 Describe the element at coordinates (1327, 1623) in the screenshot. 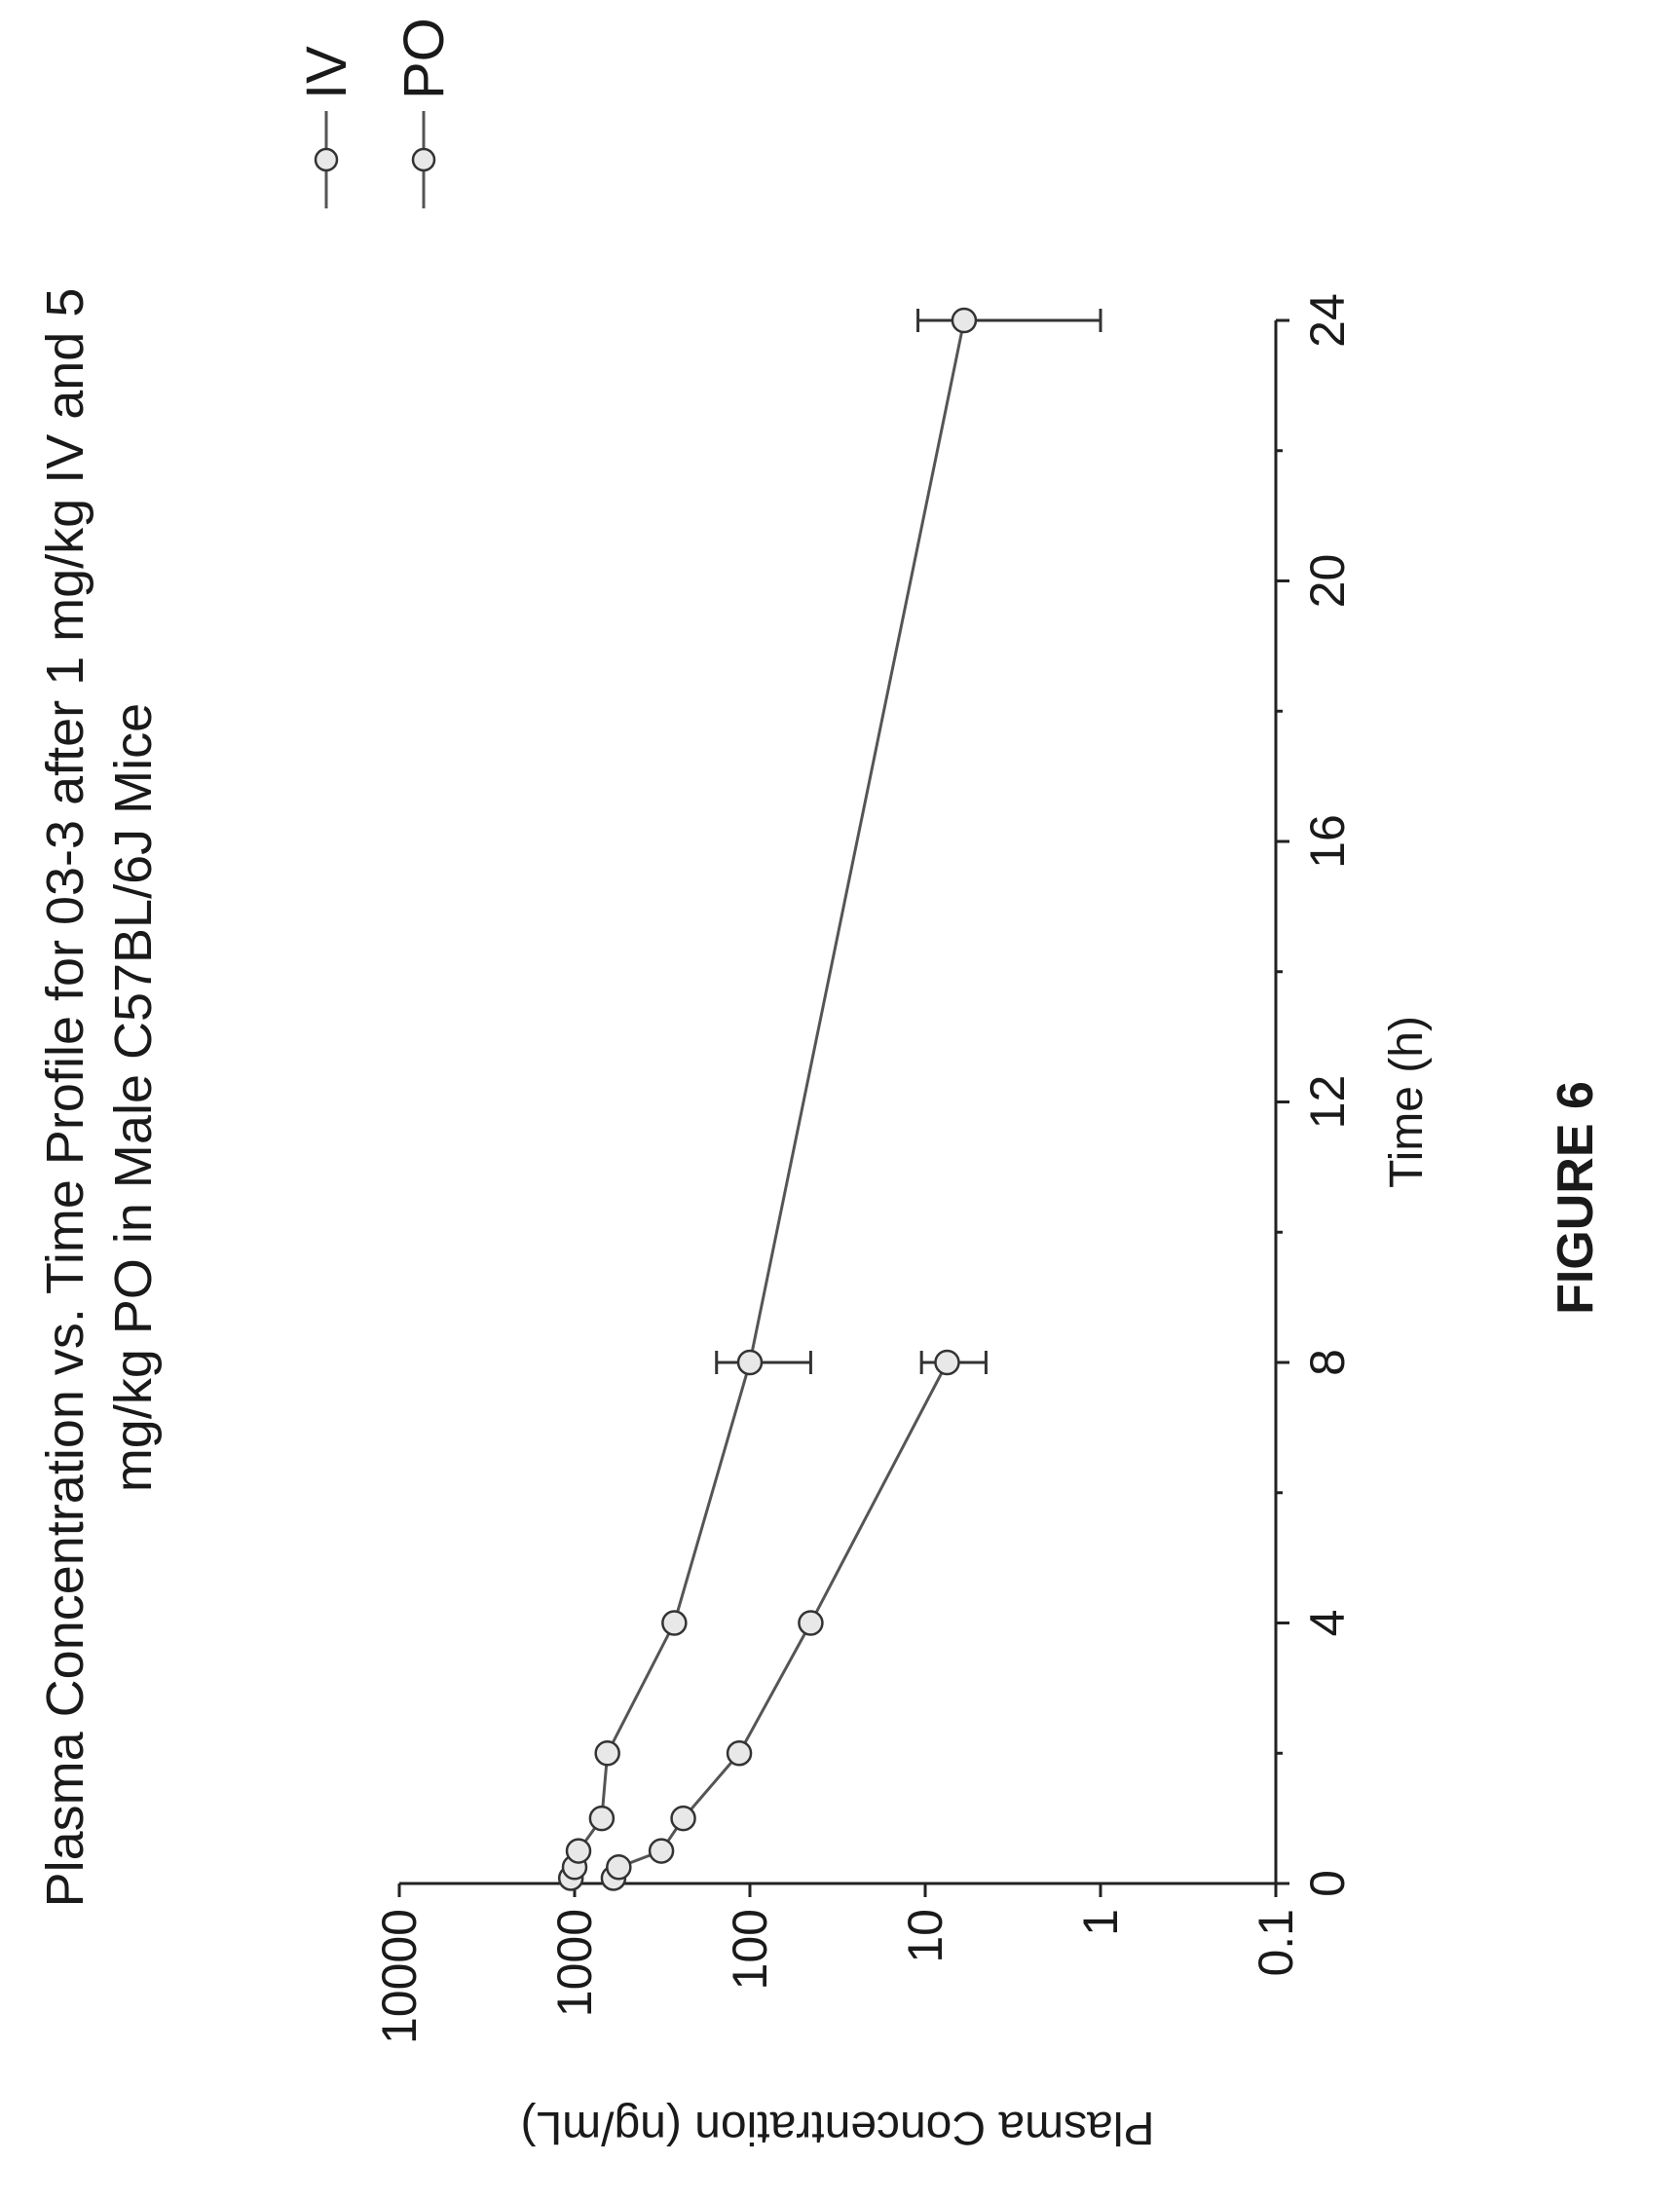

I see `x-tick-label-1: 4` at that location.